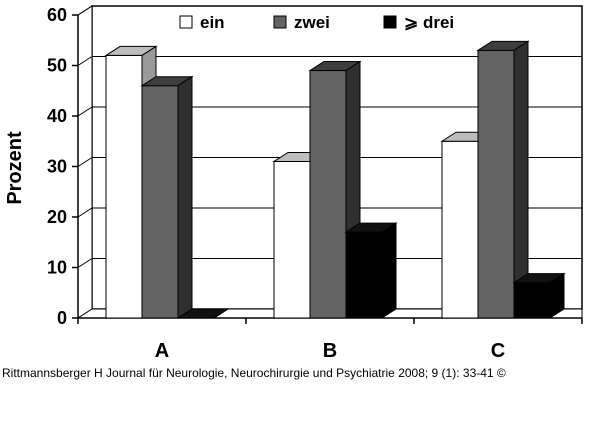  What do you see at coordinates (62, 318) in the screenshot?
I see `y-tick-label: 0` at bounding box center [62, 318].